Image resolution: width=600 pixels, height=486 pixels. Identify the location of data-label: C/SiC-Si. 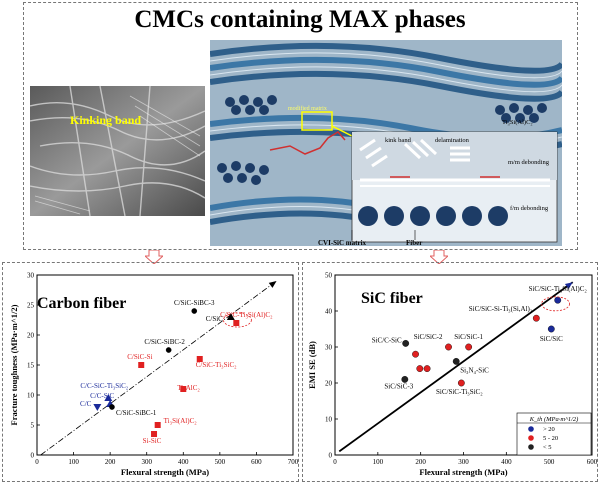
(139, 357).